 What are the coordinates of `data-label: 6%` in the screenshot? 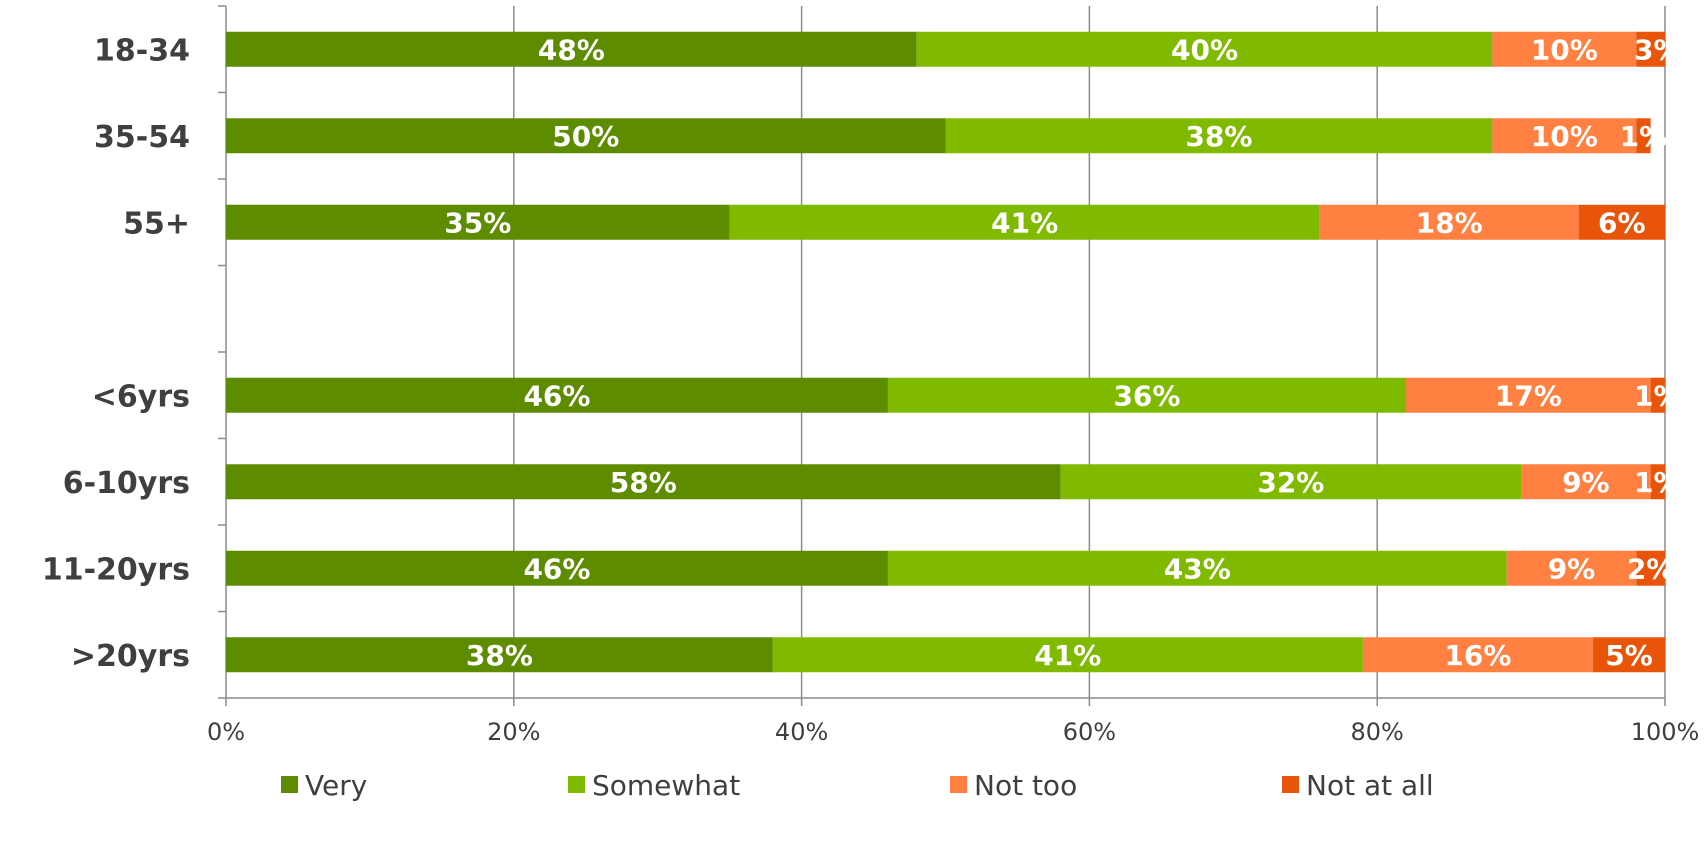 It's located at (1622, 222).